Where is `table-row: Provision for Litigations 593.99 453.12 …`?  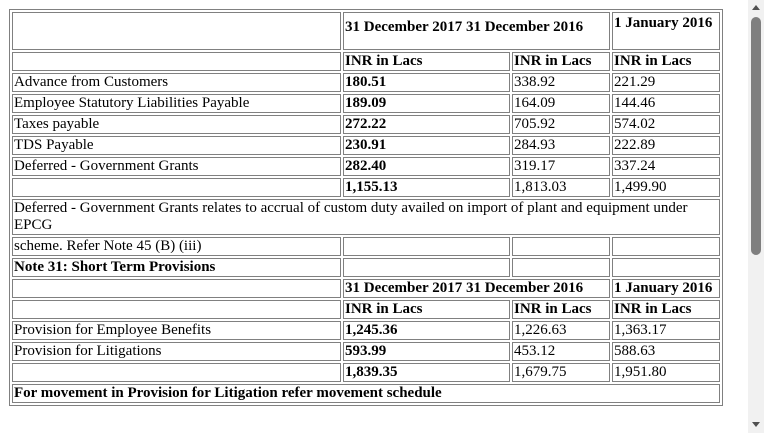
table-row: Provision for Litigations 593.99 453.12 … is located at coordinates (366, 351).